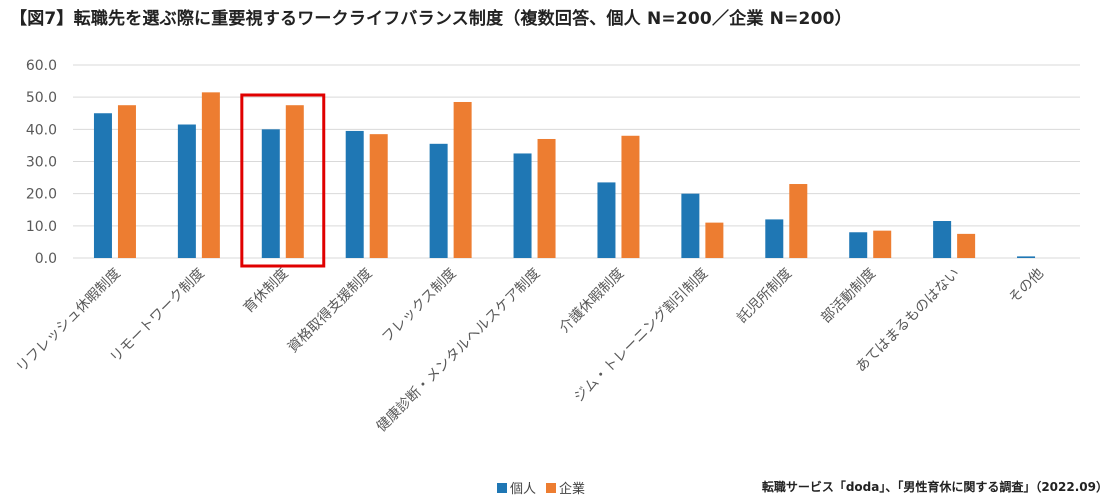 The image size is (1116, 499). What do you see at coordinates (41, 98) in the screenshot?
I see `y-tick-label: 50.0` at bounding box center [41, 98].